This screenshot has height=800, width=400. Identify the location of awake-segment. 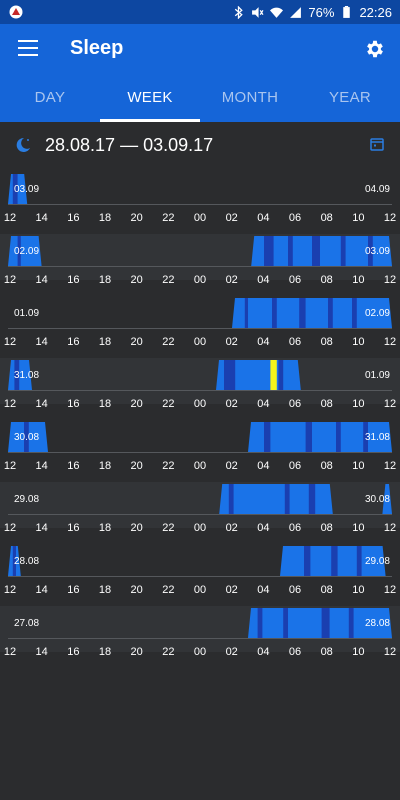
(273, 375).